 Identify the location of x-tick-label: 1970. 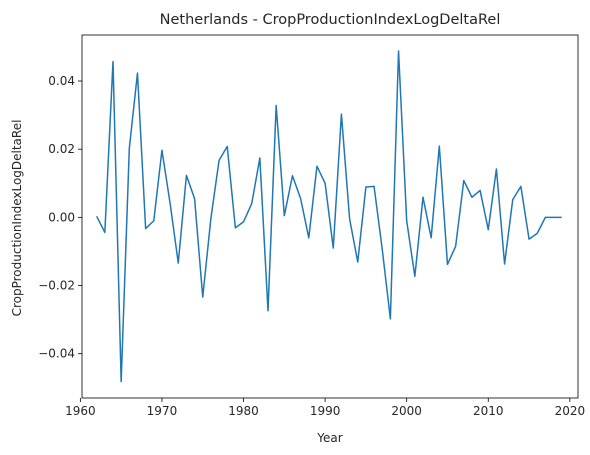
(162, 411).